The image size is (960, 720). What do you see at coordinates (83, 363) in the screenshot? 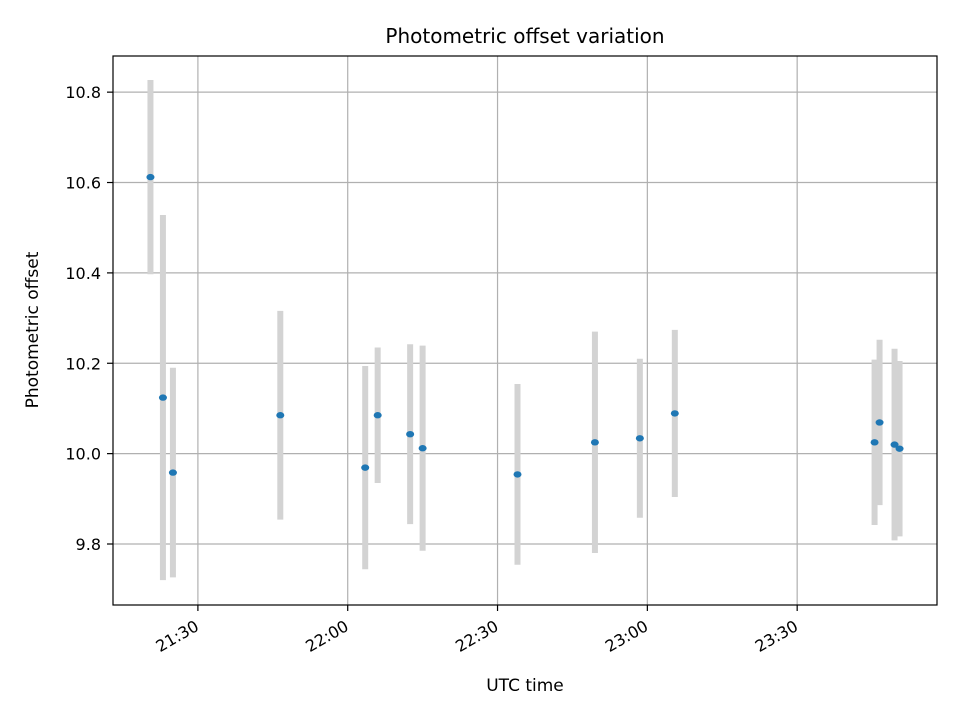
I see `y-tick-label: 10.2` at bounding box center [83, 363].